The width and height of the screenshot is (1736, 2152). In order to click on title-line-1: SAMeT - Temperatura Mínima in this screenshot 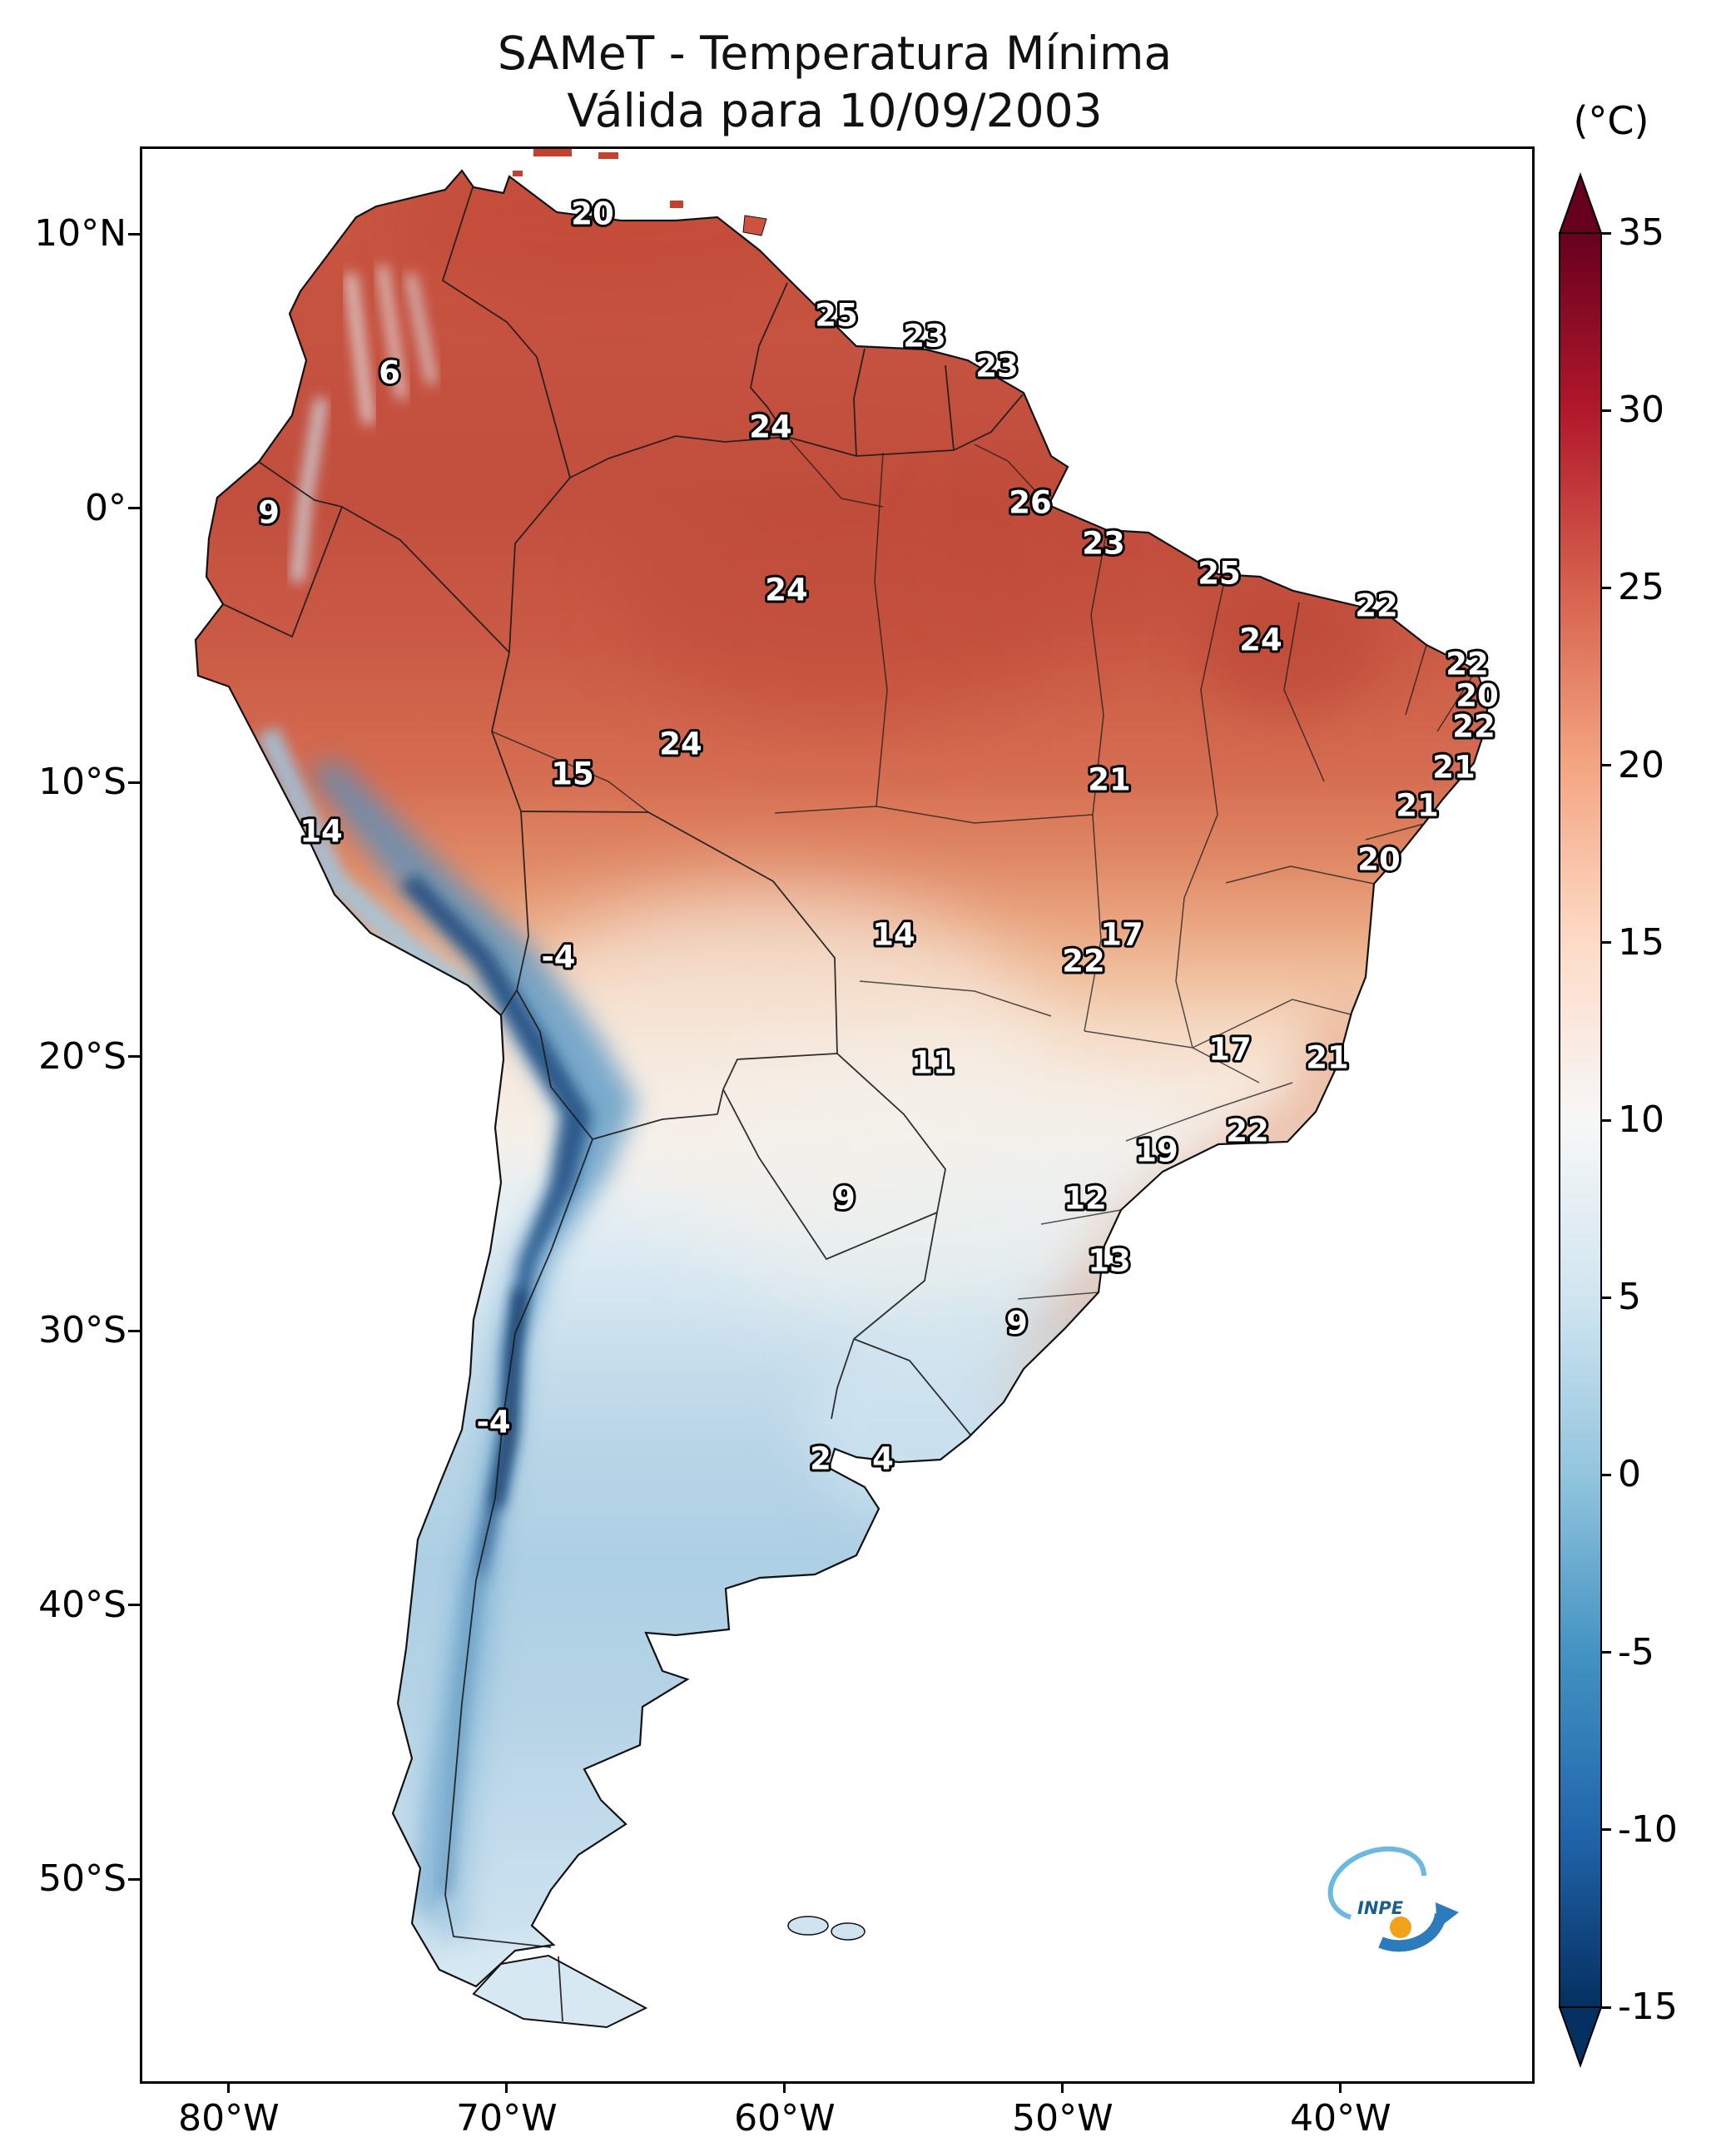, I will do `click(835, 53)`.